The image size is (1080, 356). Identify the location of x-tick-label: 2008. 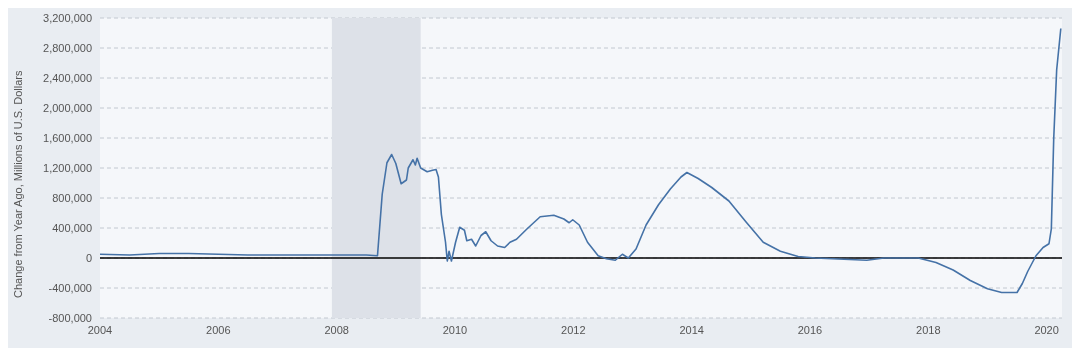
(336, 329).